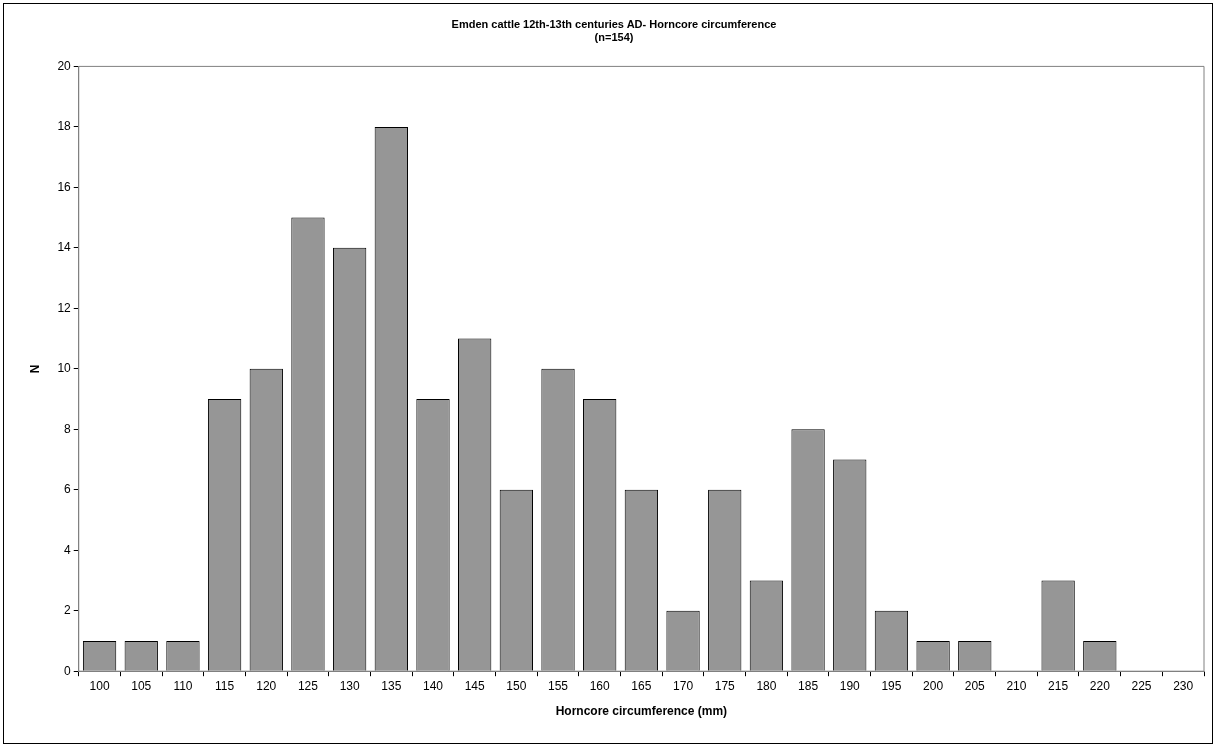 This screenshot has height=747, width=1216. What do you see at coordinates (516, 685) in the screenshot?
I see `x-tick-label: 150` at bounding box center [516, 685].